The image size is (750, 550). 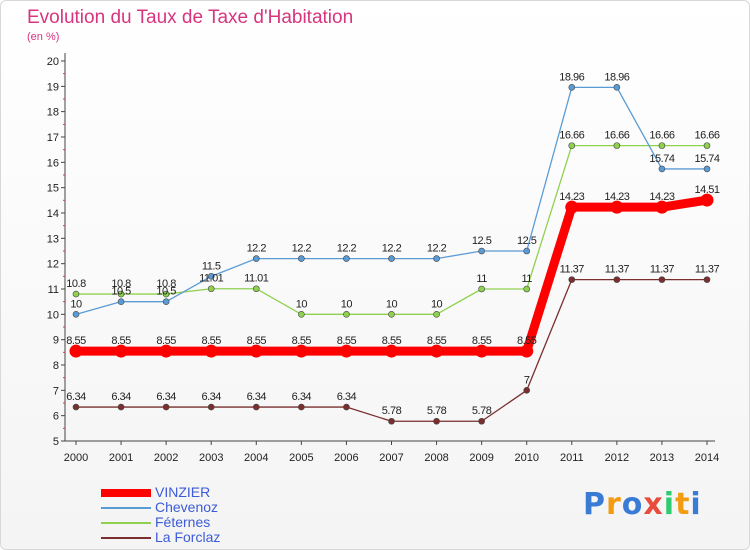 I want to click on x-tick-label: 2002, so click(x=166, y=458).